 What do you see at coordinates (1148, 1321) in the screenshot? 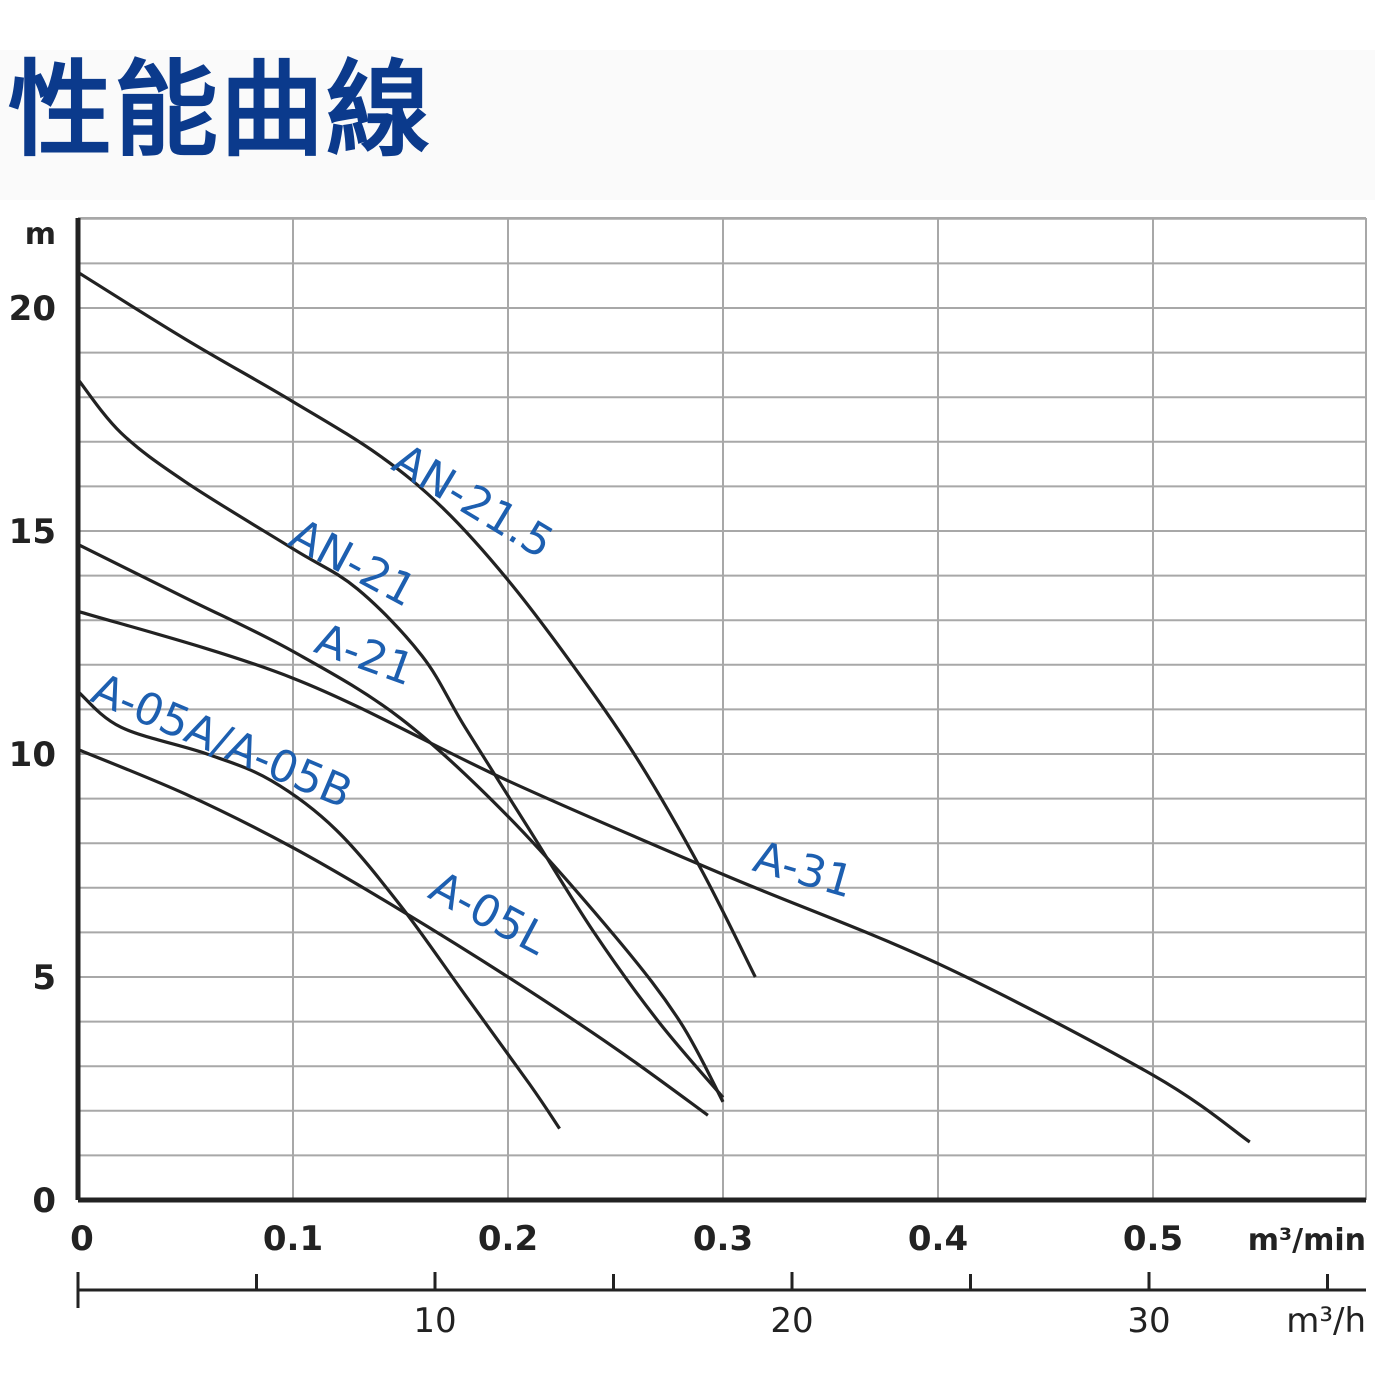
I see `x2-tick-label: 30` at bounding box center [1148, 1321].